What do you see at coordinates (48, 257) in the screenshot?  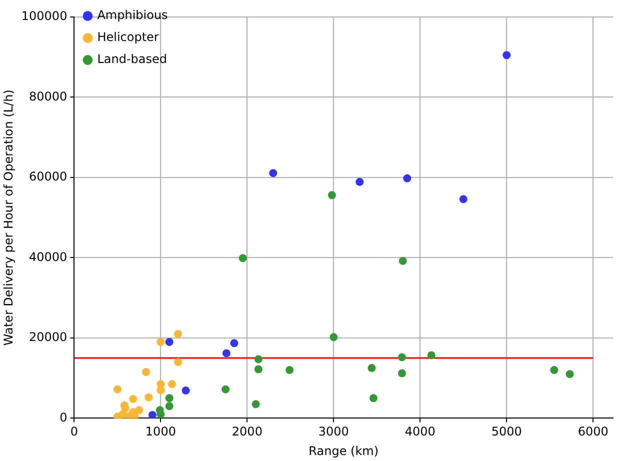 I see `y-tick-label: 40000` at bounding box center [48, 257].